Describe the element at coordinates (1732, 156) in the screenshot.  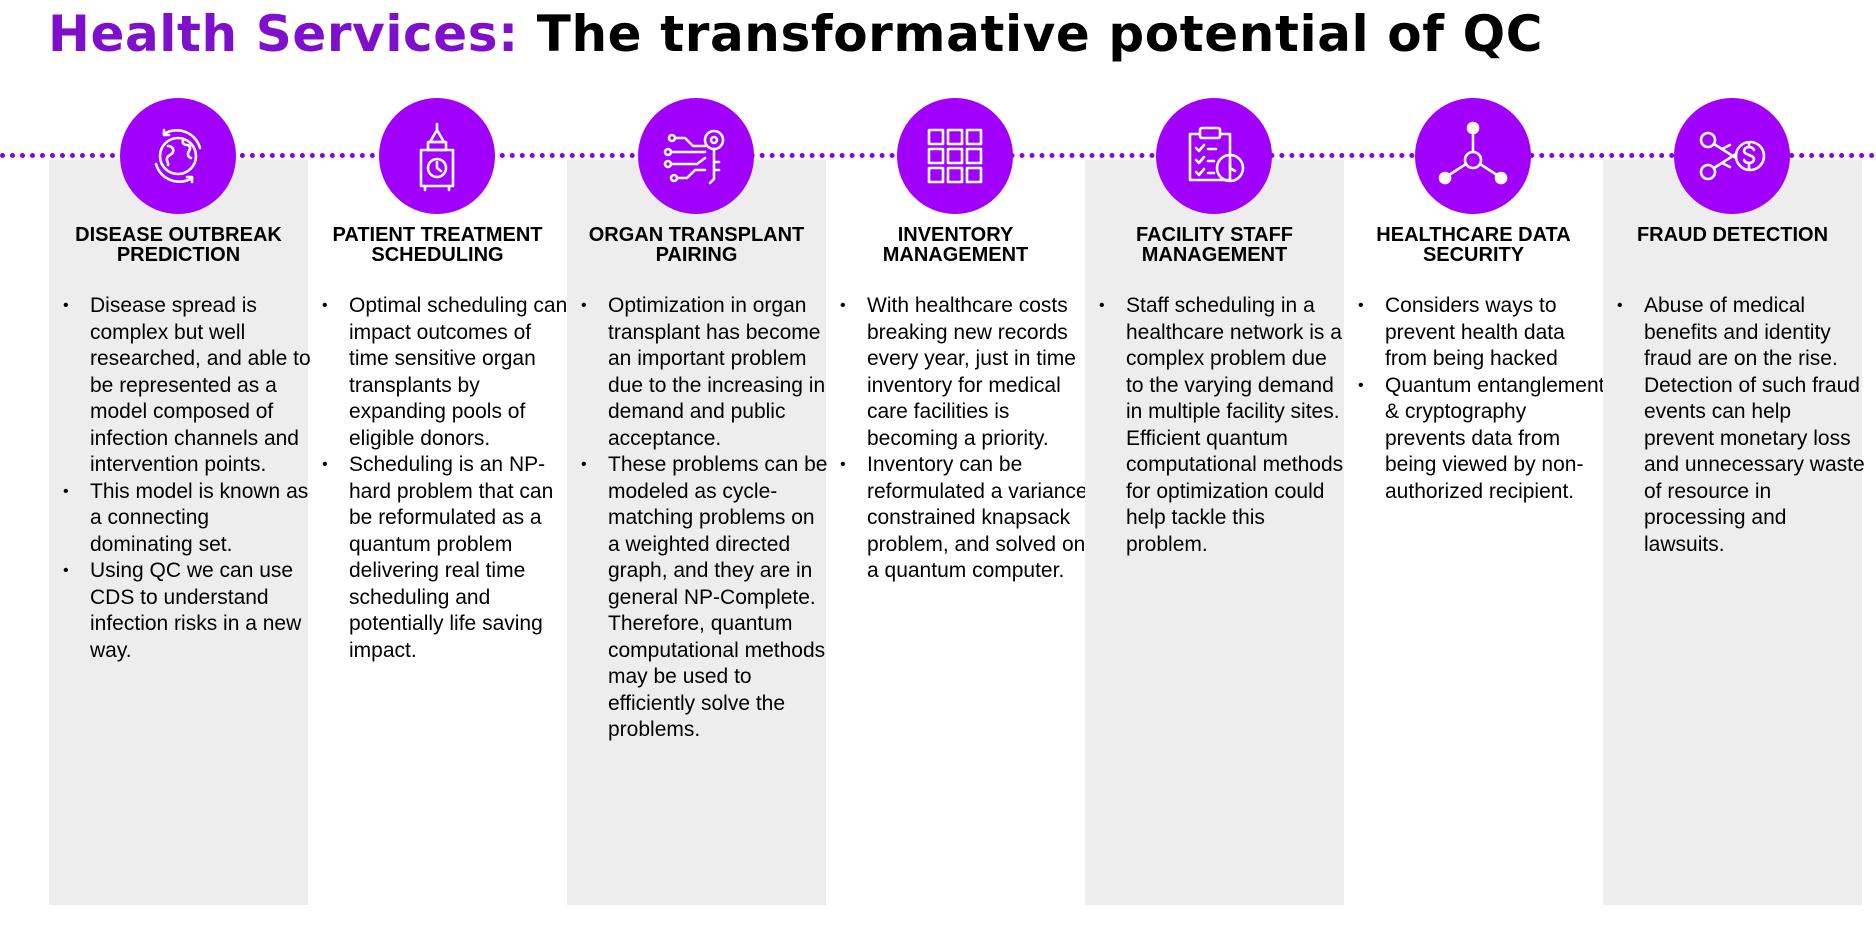
I see `scissors-dollar-icon` at that location.